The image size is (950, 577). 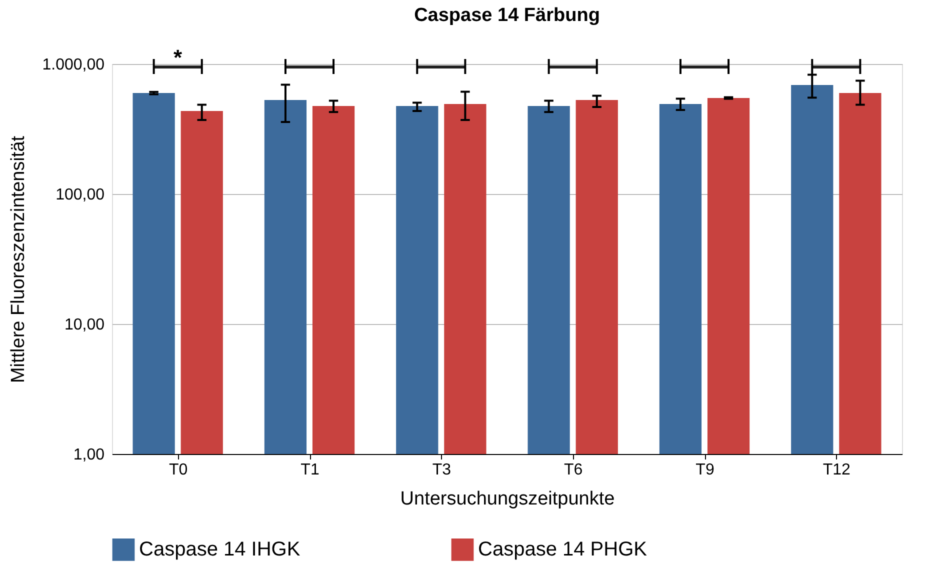 I want to click on x-tick-label: T9, so click(x=705, y=470).